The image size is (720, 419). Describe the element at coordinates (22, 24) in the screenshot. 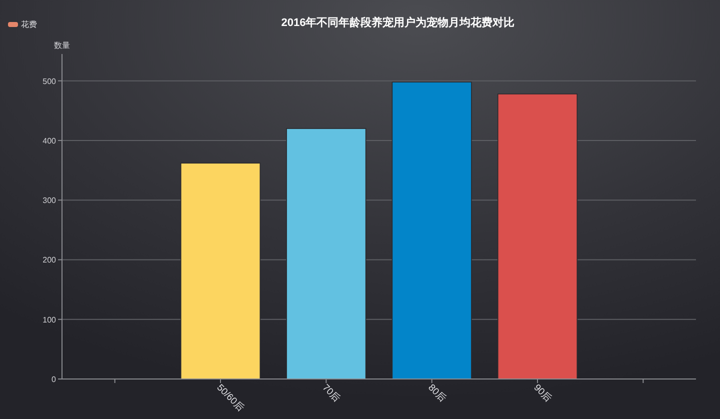

I see `legend: 花费` at that location.